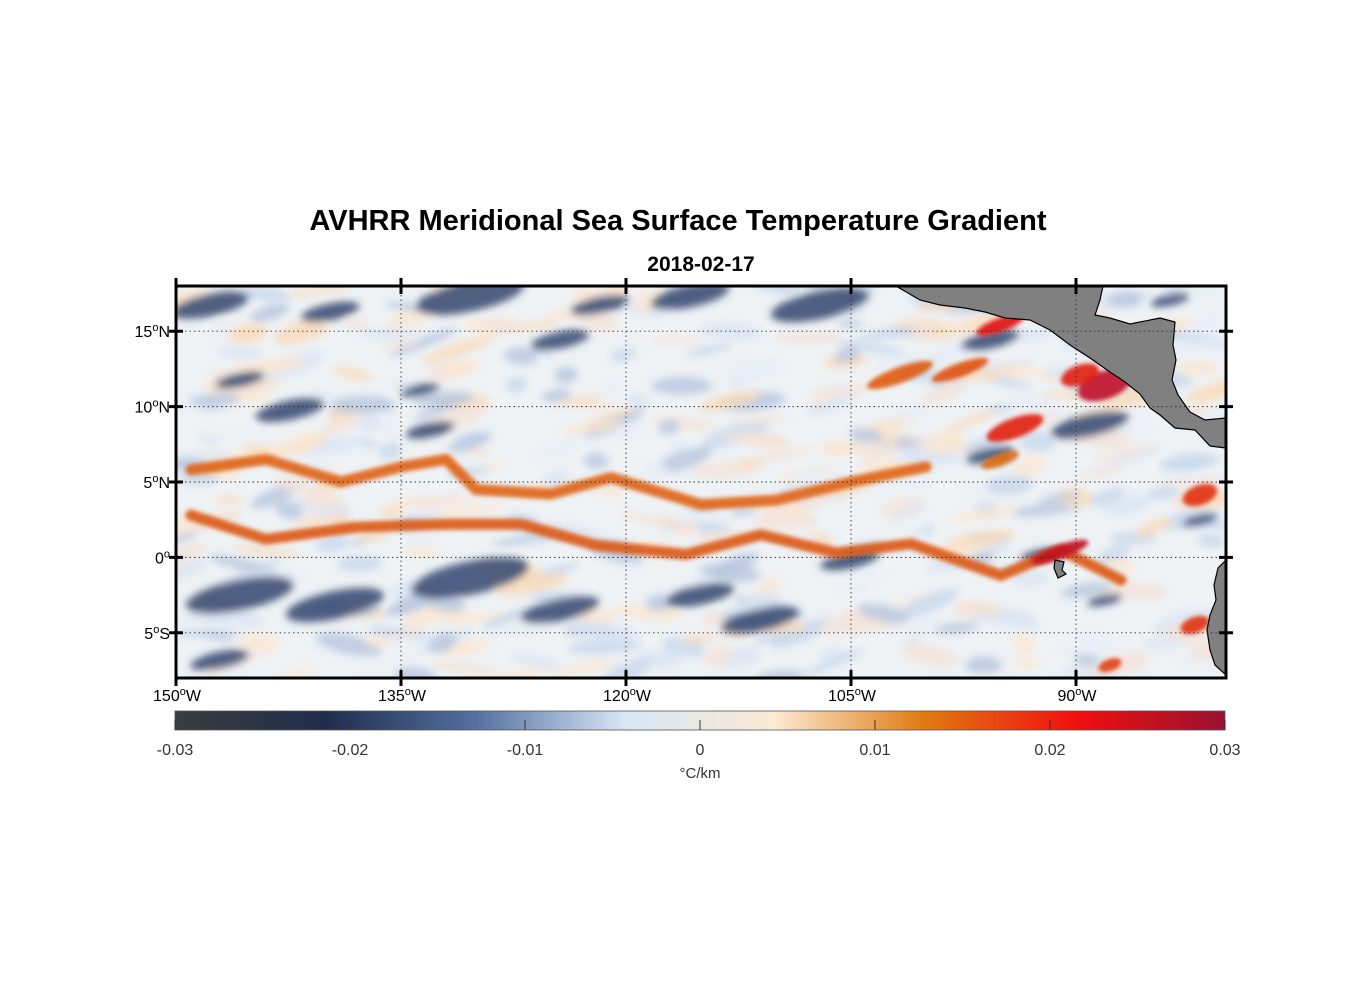 Image resolution: width=1356 pixels, height=1000 pixels. I want to click on lat-tick-label: 0o, so click(162, 557).